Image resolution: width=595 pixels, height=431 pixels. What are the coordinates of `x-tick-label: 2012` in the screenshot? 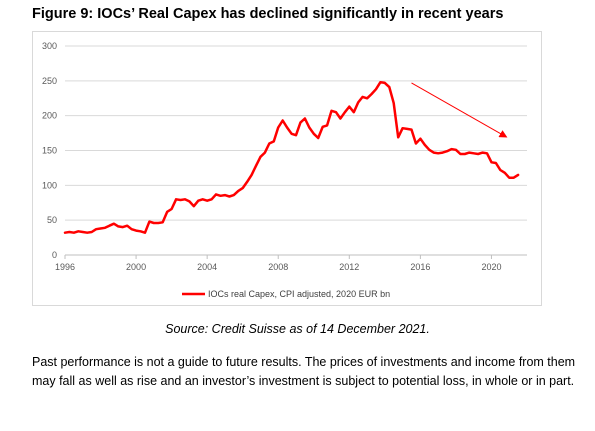 It's located at (349, 267).